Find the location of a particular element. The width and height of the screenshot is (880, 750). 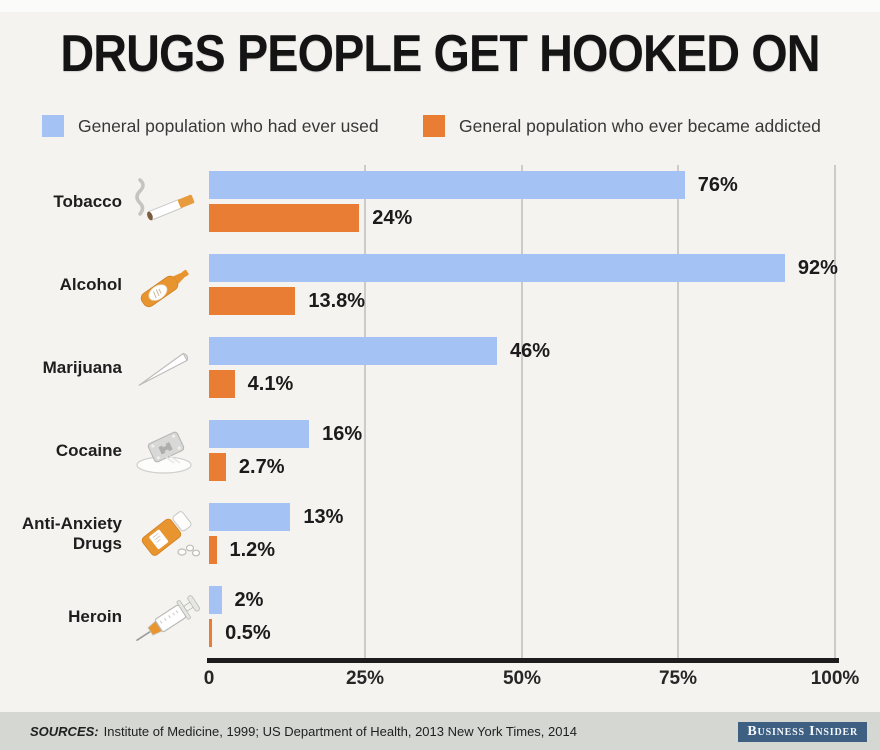

value-label: 2.7% is located at coordinates (261, 467).